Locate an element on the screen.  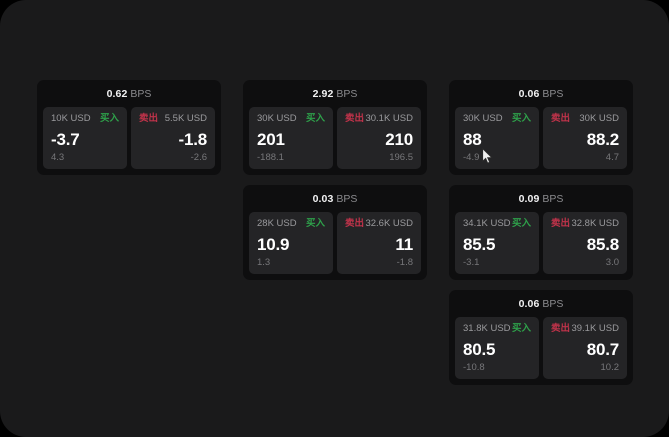
sell-price: 85.8 is located at coordinates (602, 244).